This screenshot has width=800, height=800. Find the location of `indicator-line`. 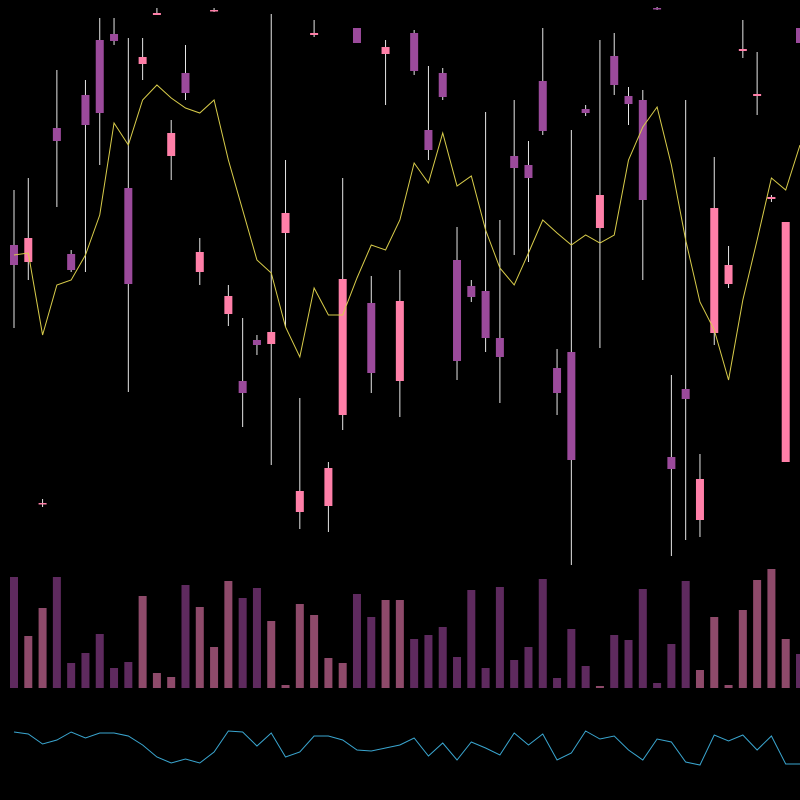

indicator-line is located at coordinates (406, 748).